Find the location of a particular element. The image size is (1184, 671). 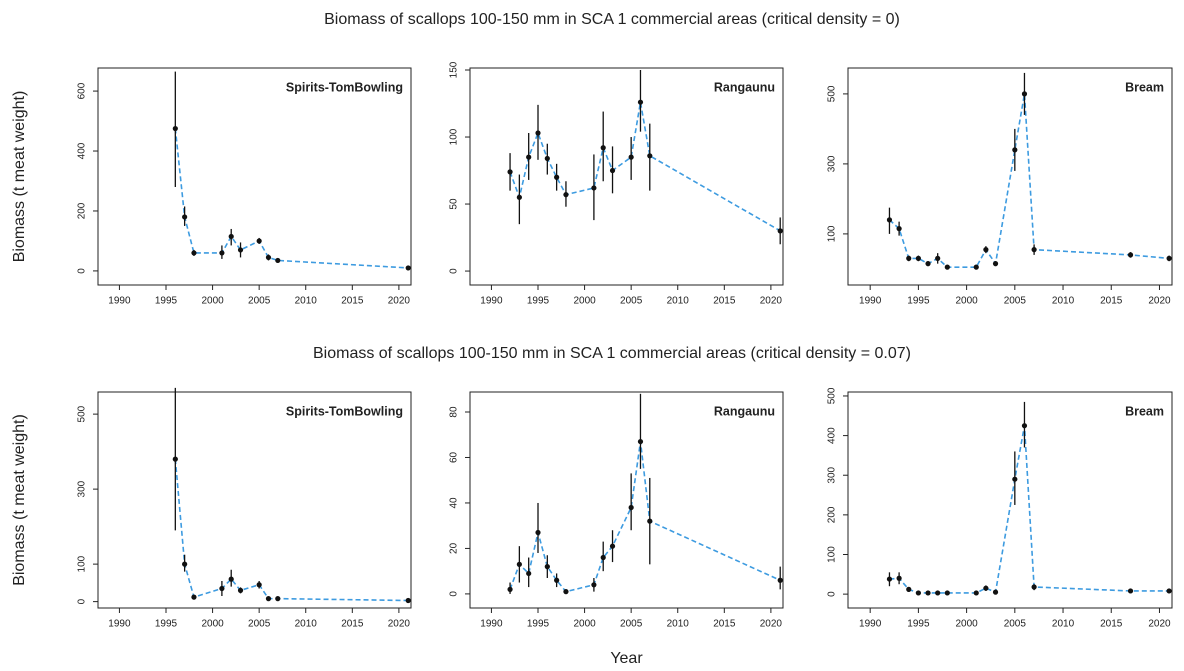

panel-title: Spirits-TomBowling is located at coordinates (344, 87).